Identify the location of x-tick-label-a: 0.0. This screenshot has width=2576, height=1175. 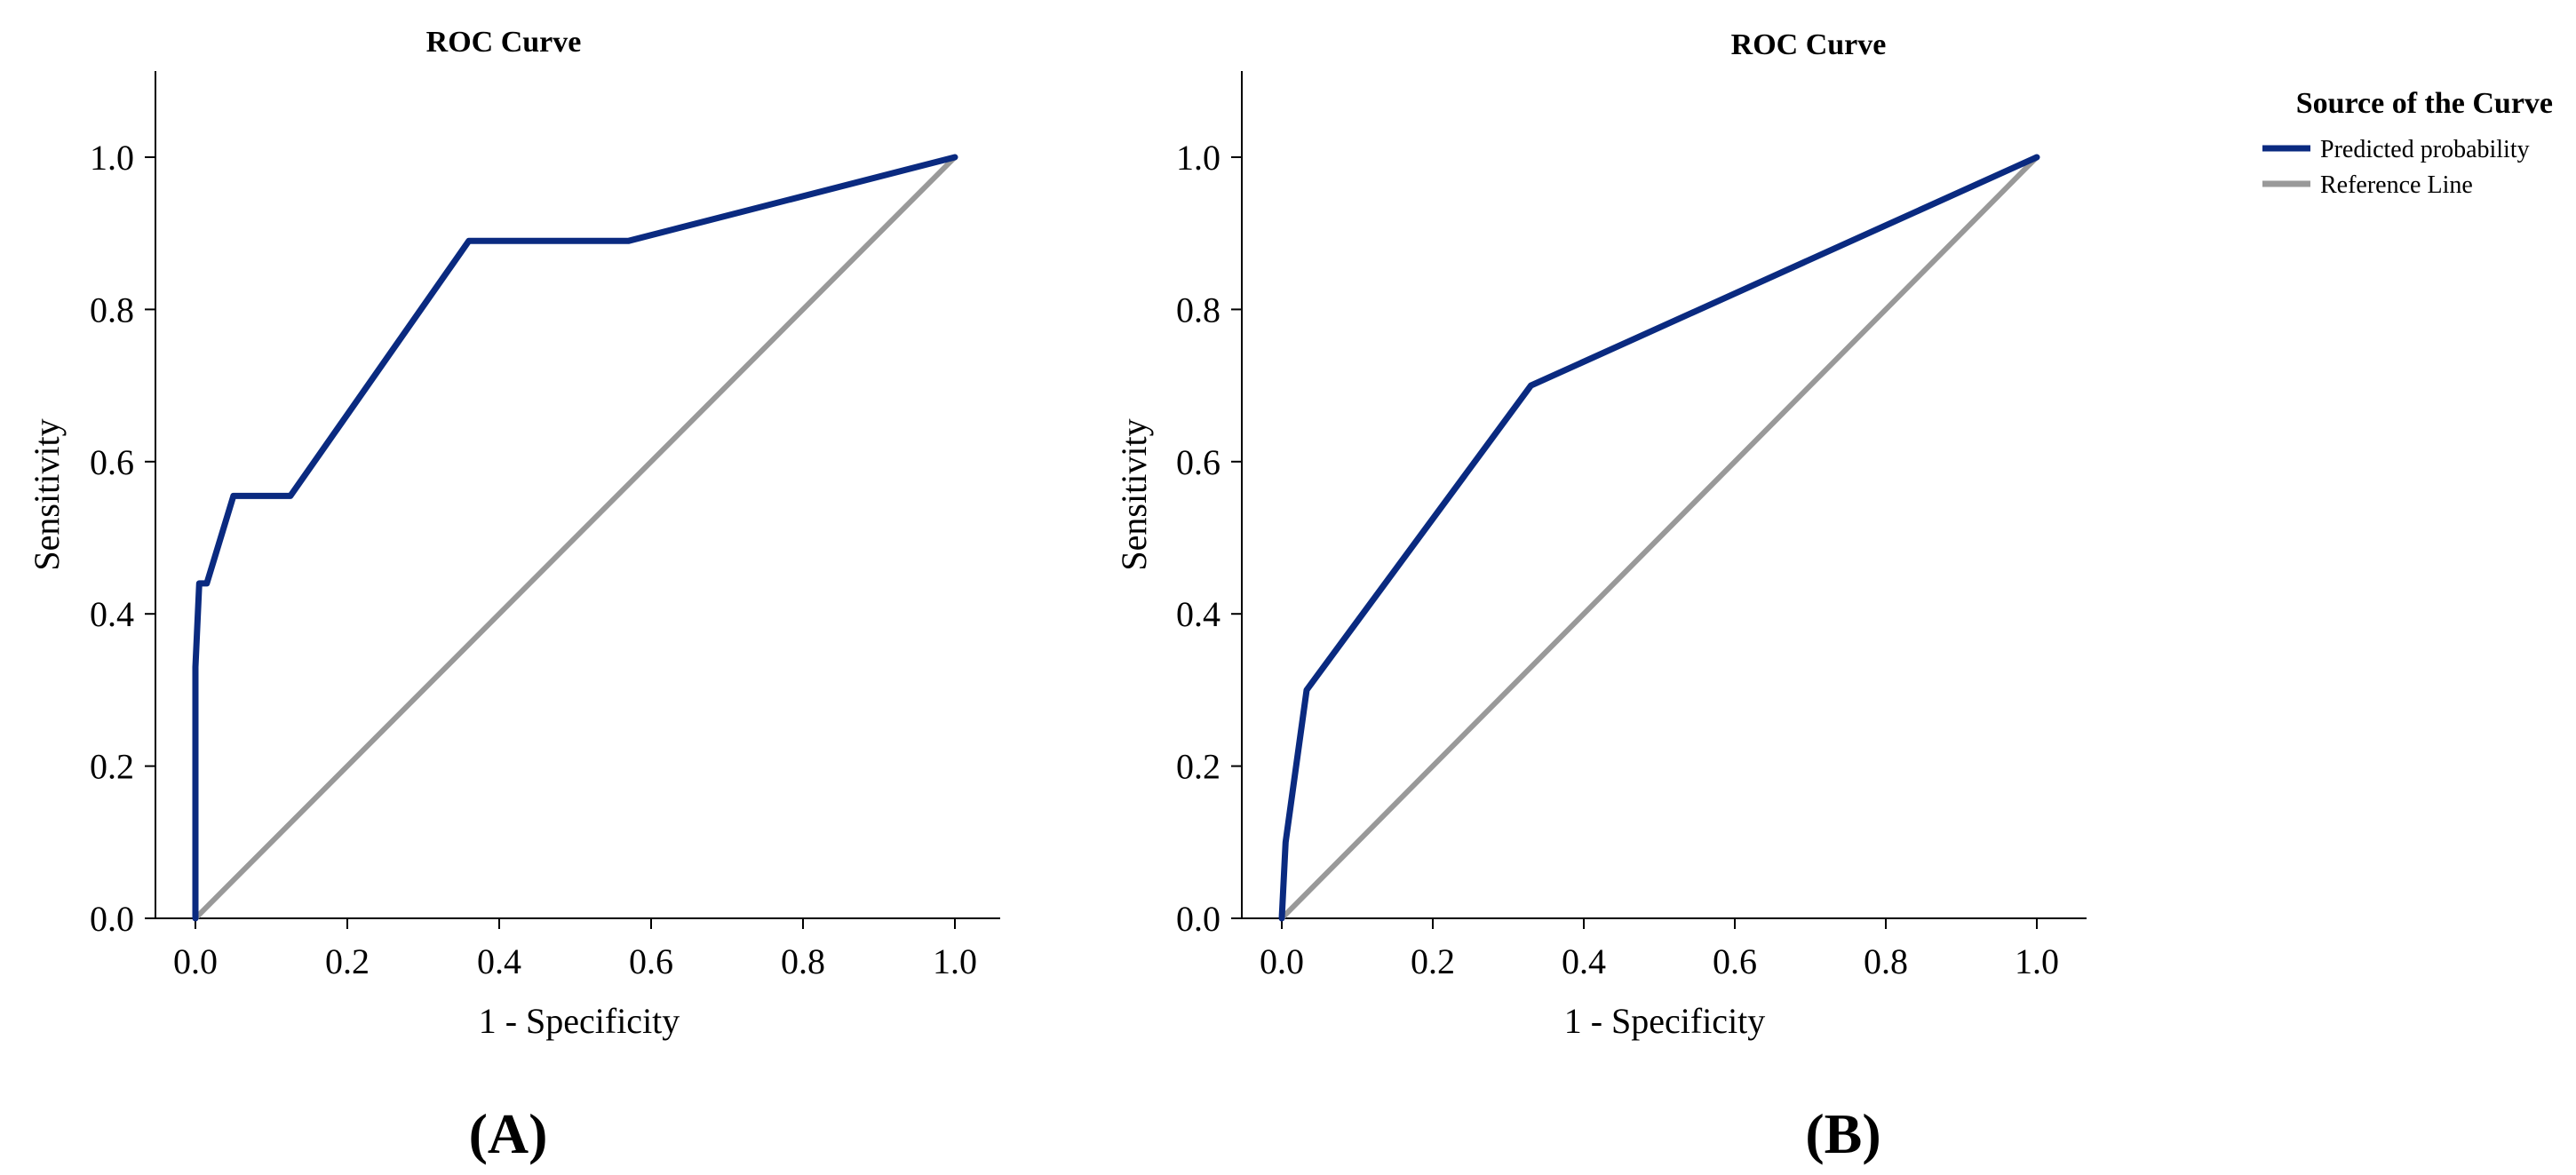
(195, 961).